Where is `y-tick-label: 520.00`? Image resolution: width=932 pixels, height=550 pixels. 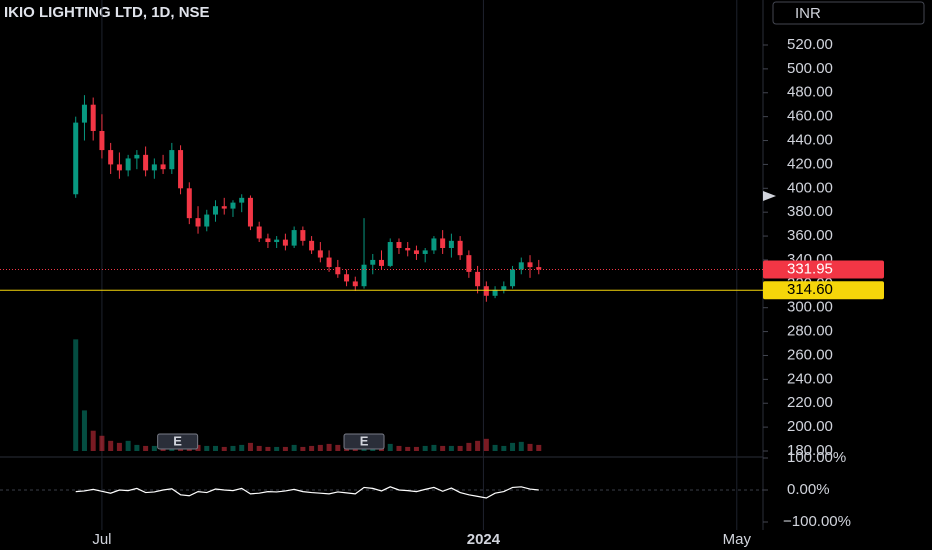 y-tick-label: 520.00 is located at coordinates (810, 44).